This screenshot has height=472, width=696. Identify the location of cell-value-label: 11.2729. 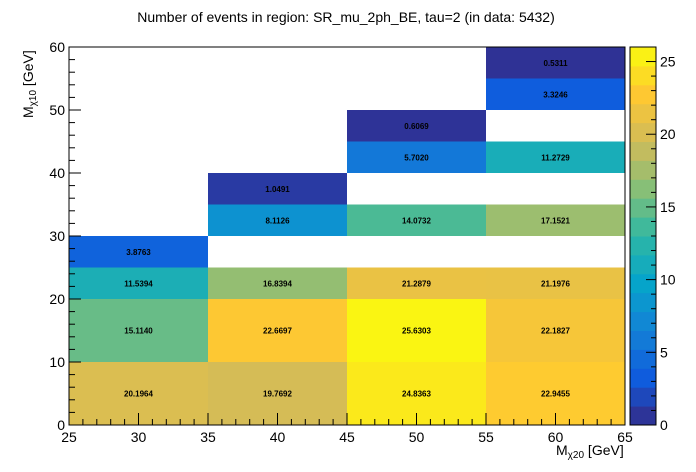
(555, 157).